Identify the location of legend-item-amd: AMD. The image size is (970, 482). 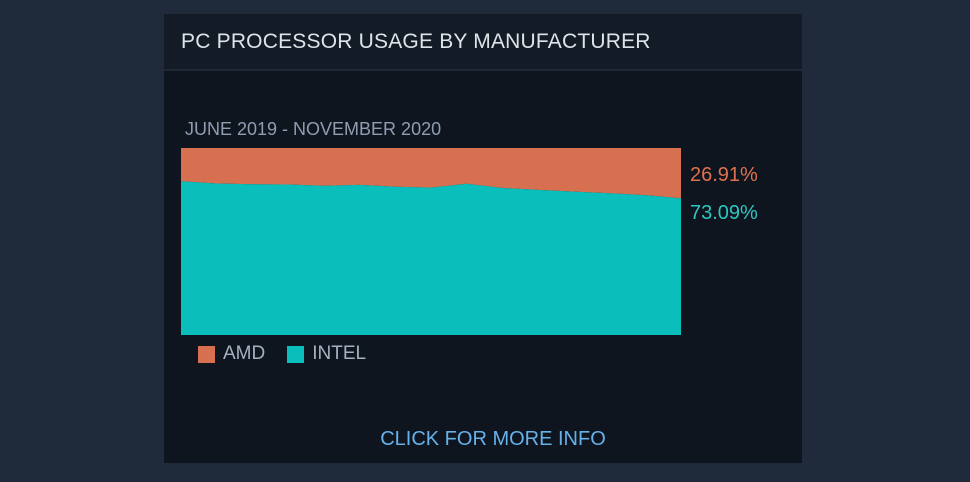
(231, 354).